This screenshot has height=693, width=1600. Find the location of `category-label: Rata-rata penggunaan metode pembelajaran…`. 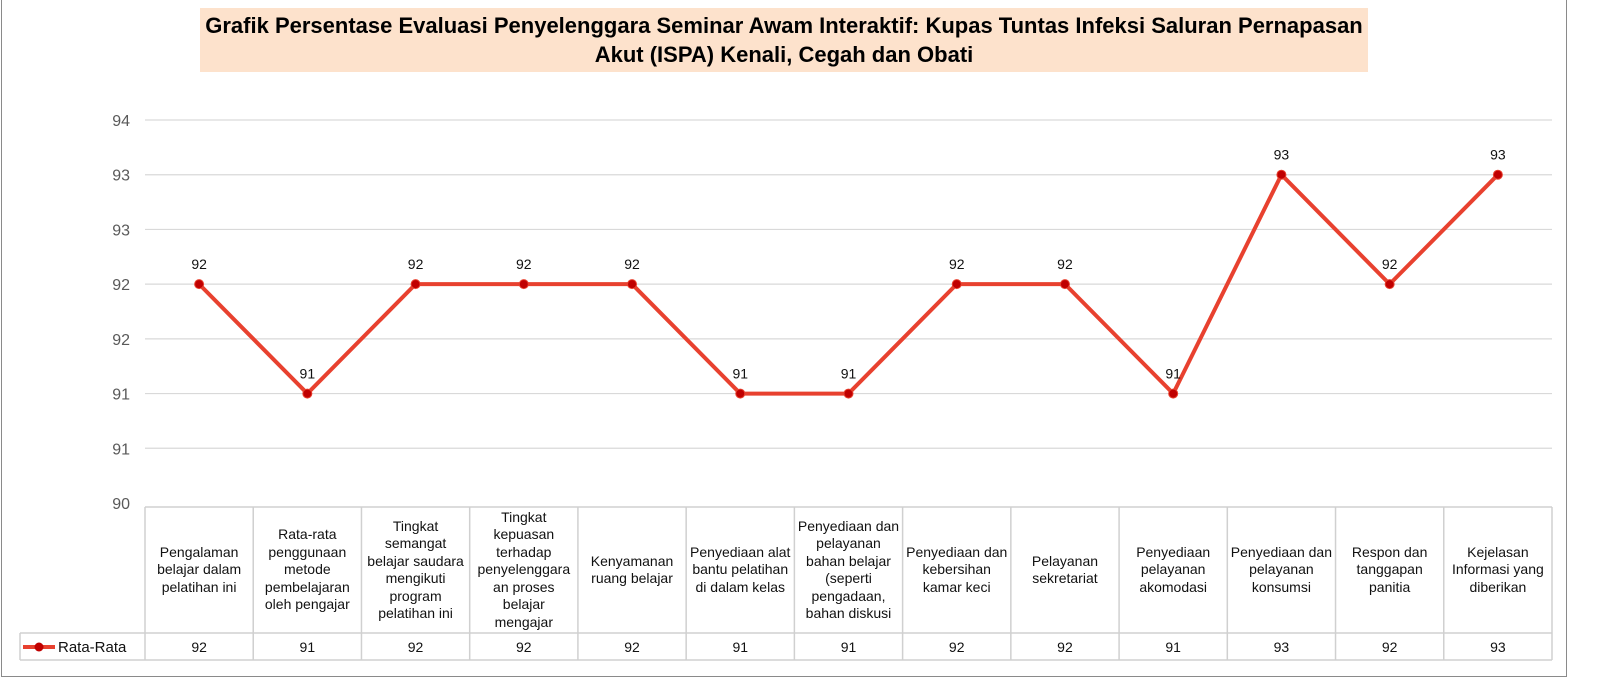

category-label: Rata-rata penggunaan metode pembelajaran… is located at coordinates (307, 569).